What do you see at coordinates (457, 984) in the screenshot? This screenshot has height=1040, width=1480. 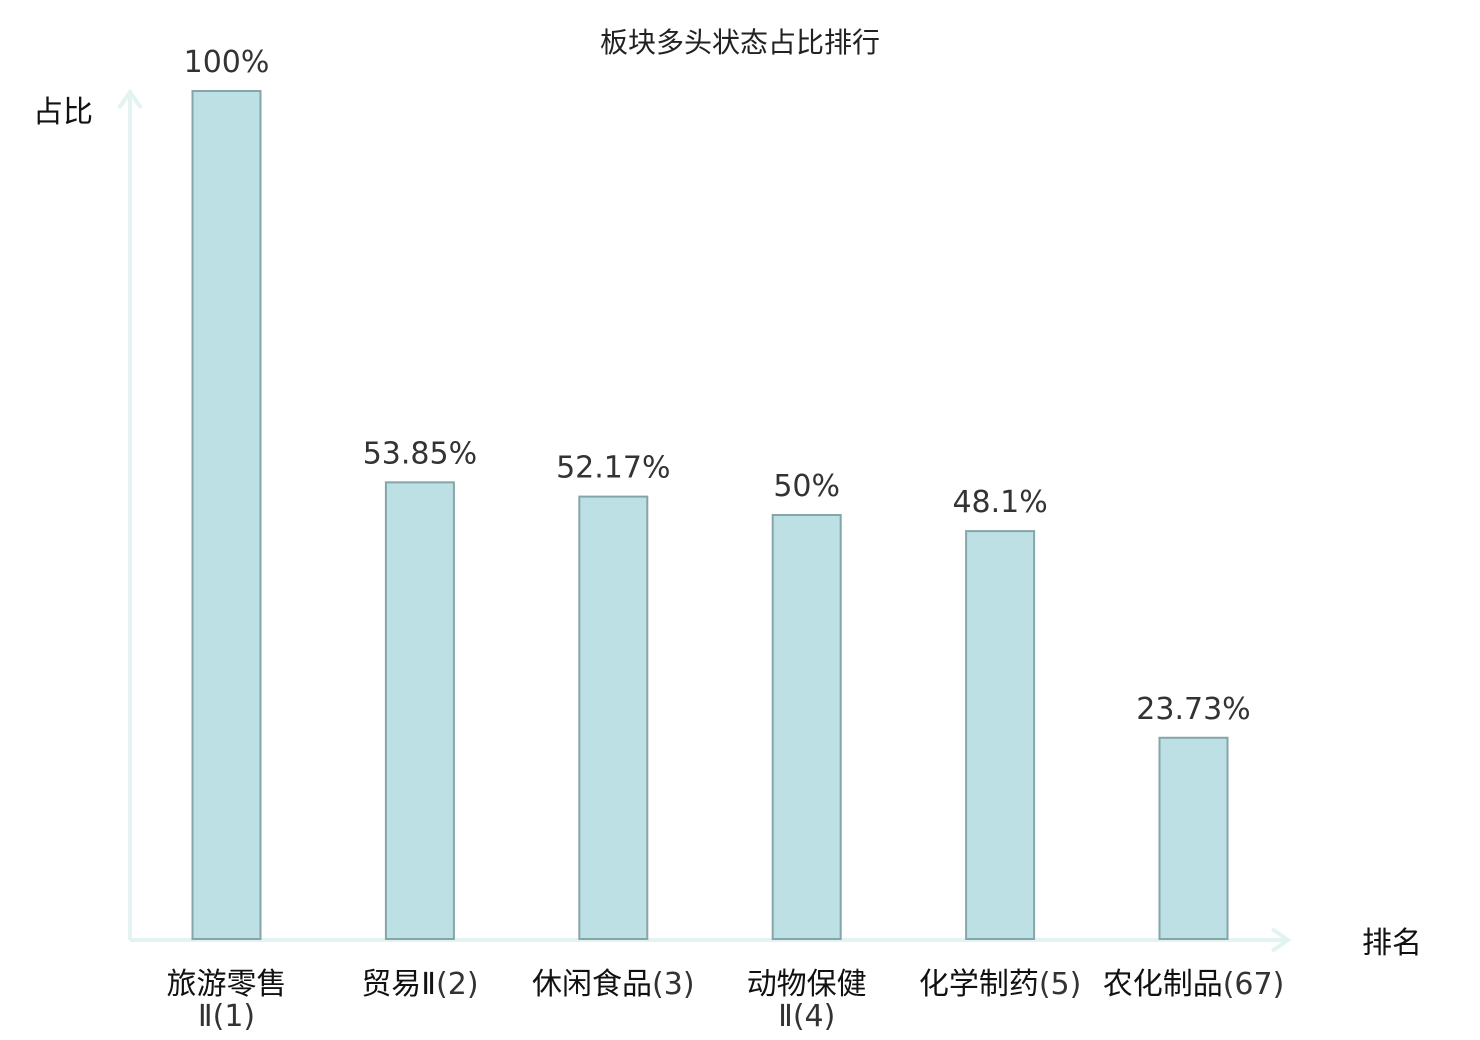 I see `category-rank: (2)` at bounding box center [457, 984].